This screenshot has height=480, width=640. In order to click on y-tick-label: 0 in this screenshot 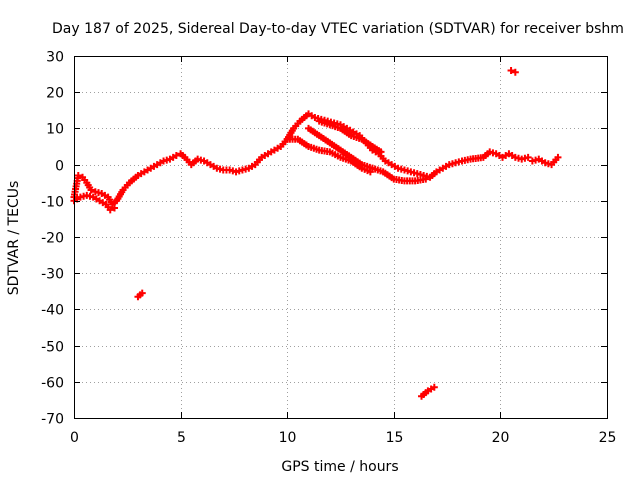, I will do `click(59, 167)`.